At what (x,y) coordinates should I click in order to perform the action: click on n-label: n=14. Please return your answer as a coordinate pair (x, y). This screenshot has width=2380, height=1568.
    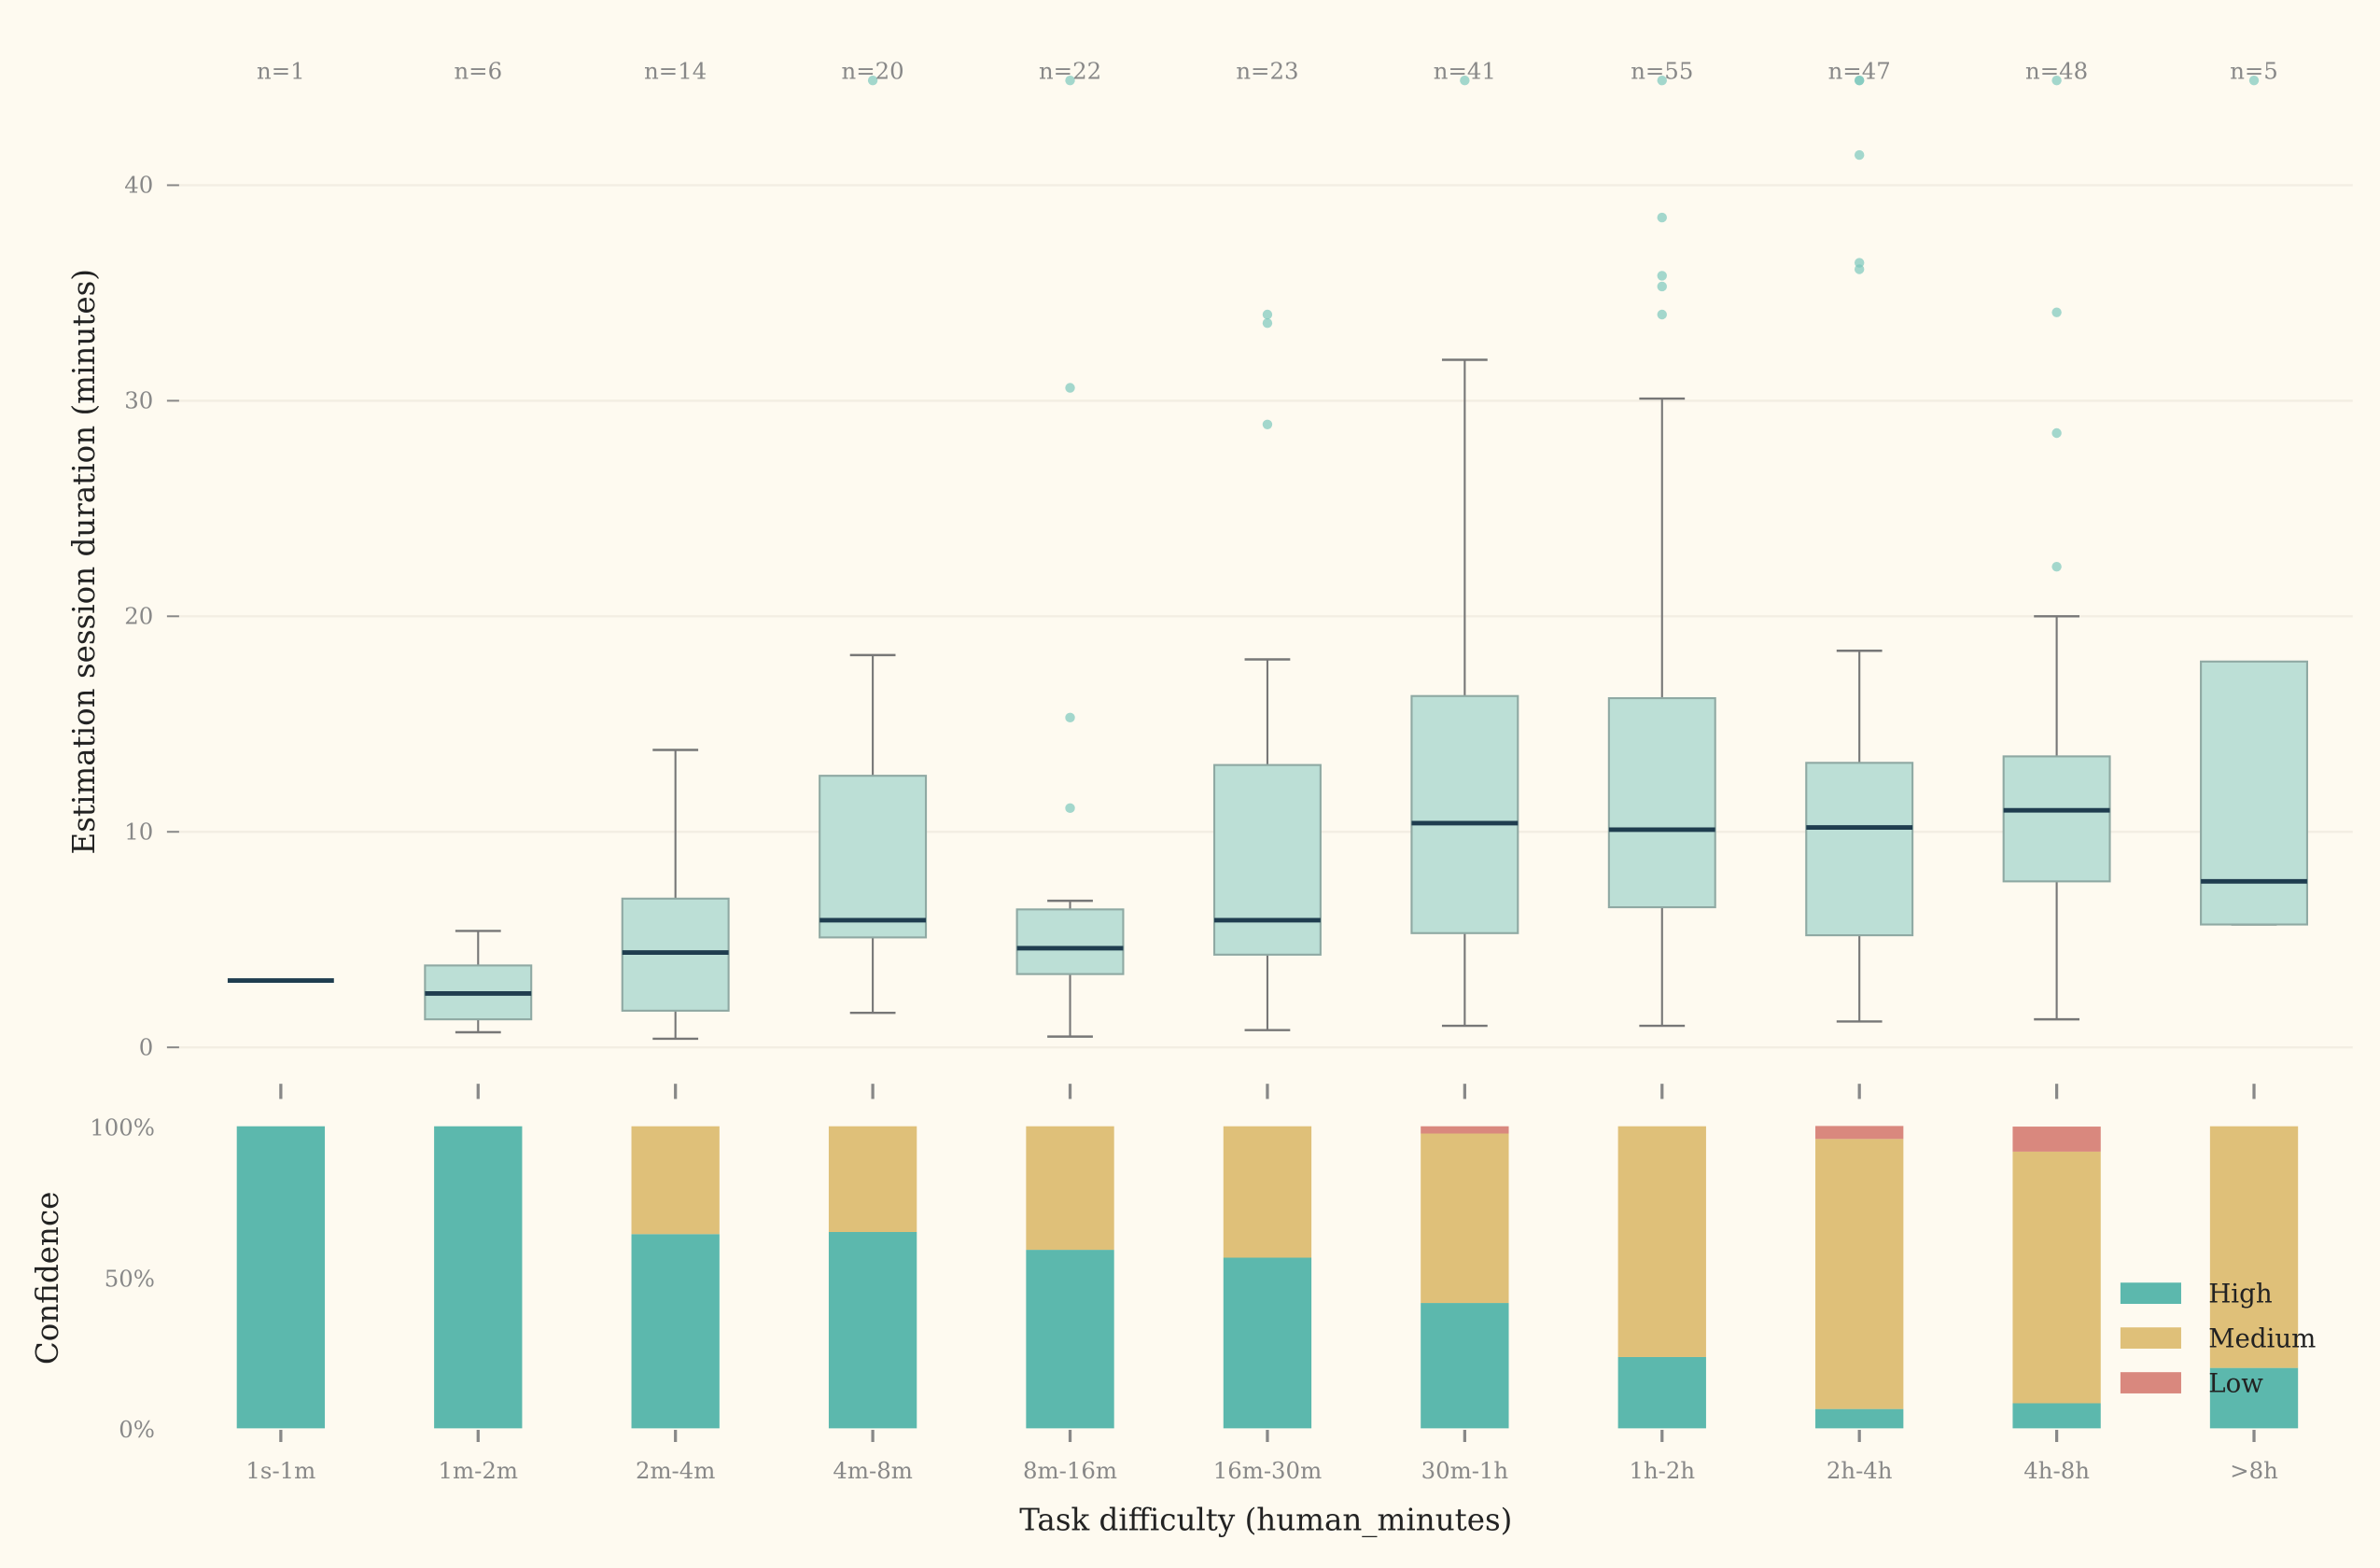
    Looking at the image, I should click on (675, 71).